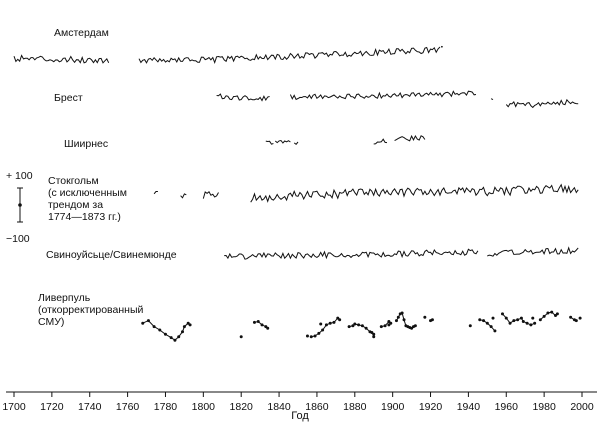  I want to click on x-tick-label: 1960, so click(507, 407).